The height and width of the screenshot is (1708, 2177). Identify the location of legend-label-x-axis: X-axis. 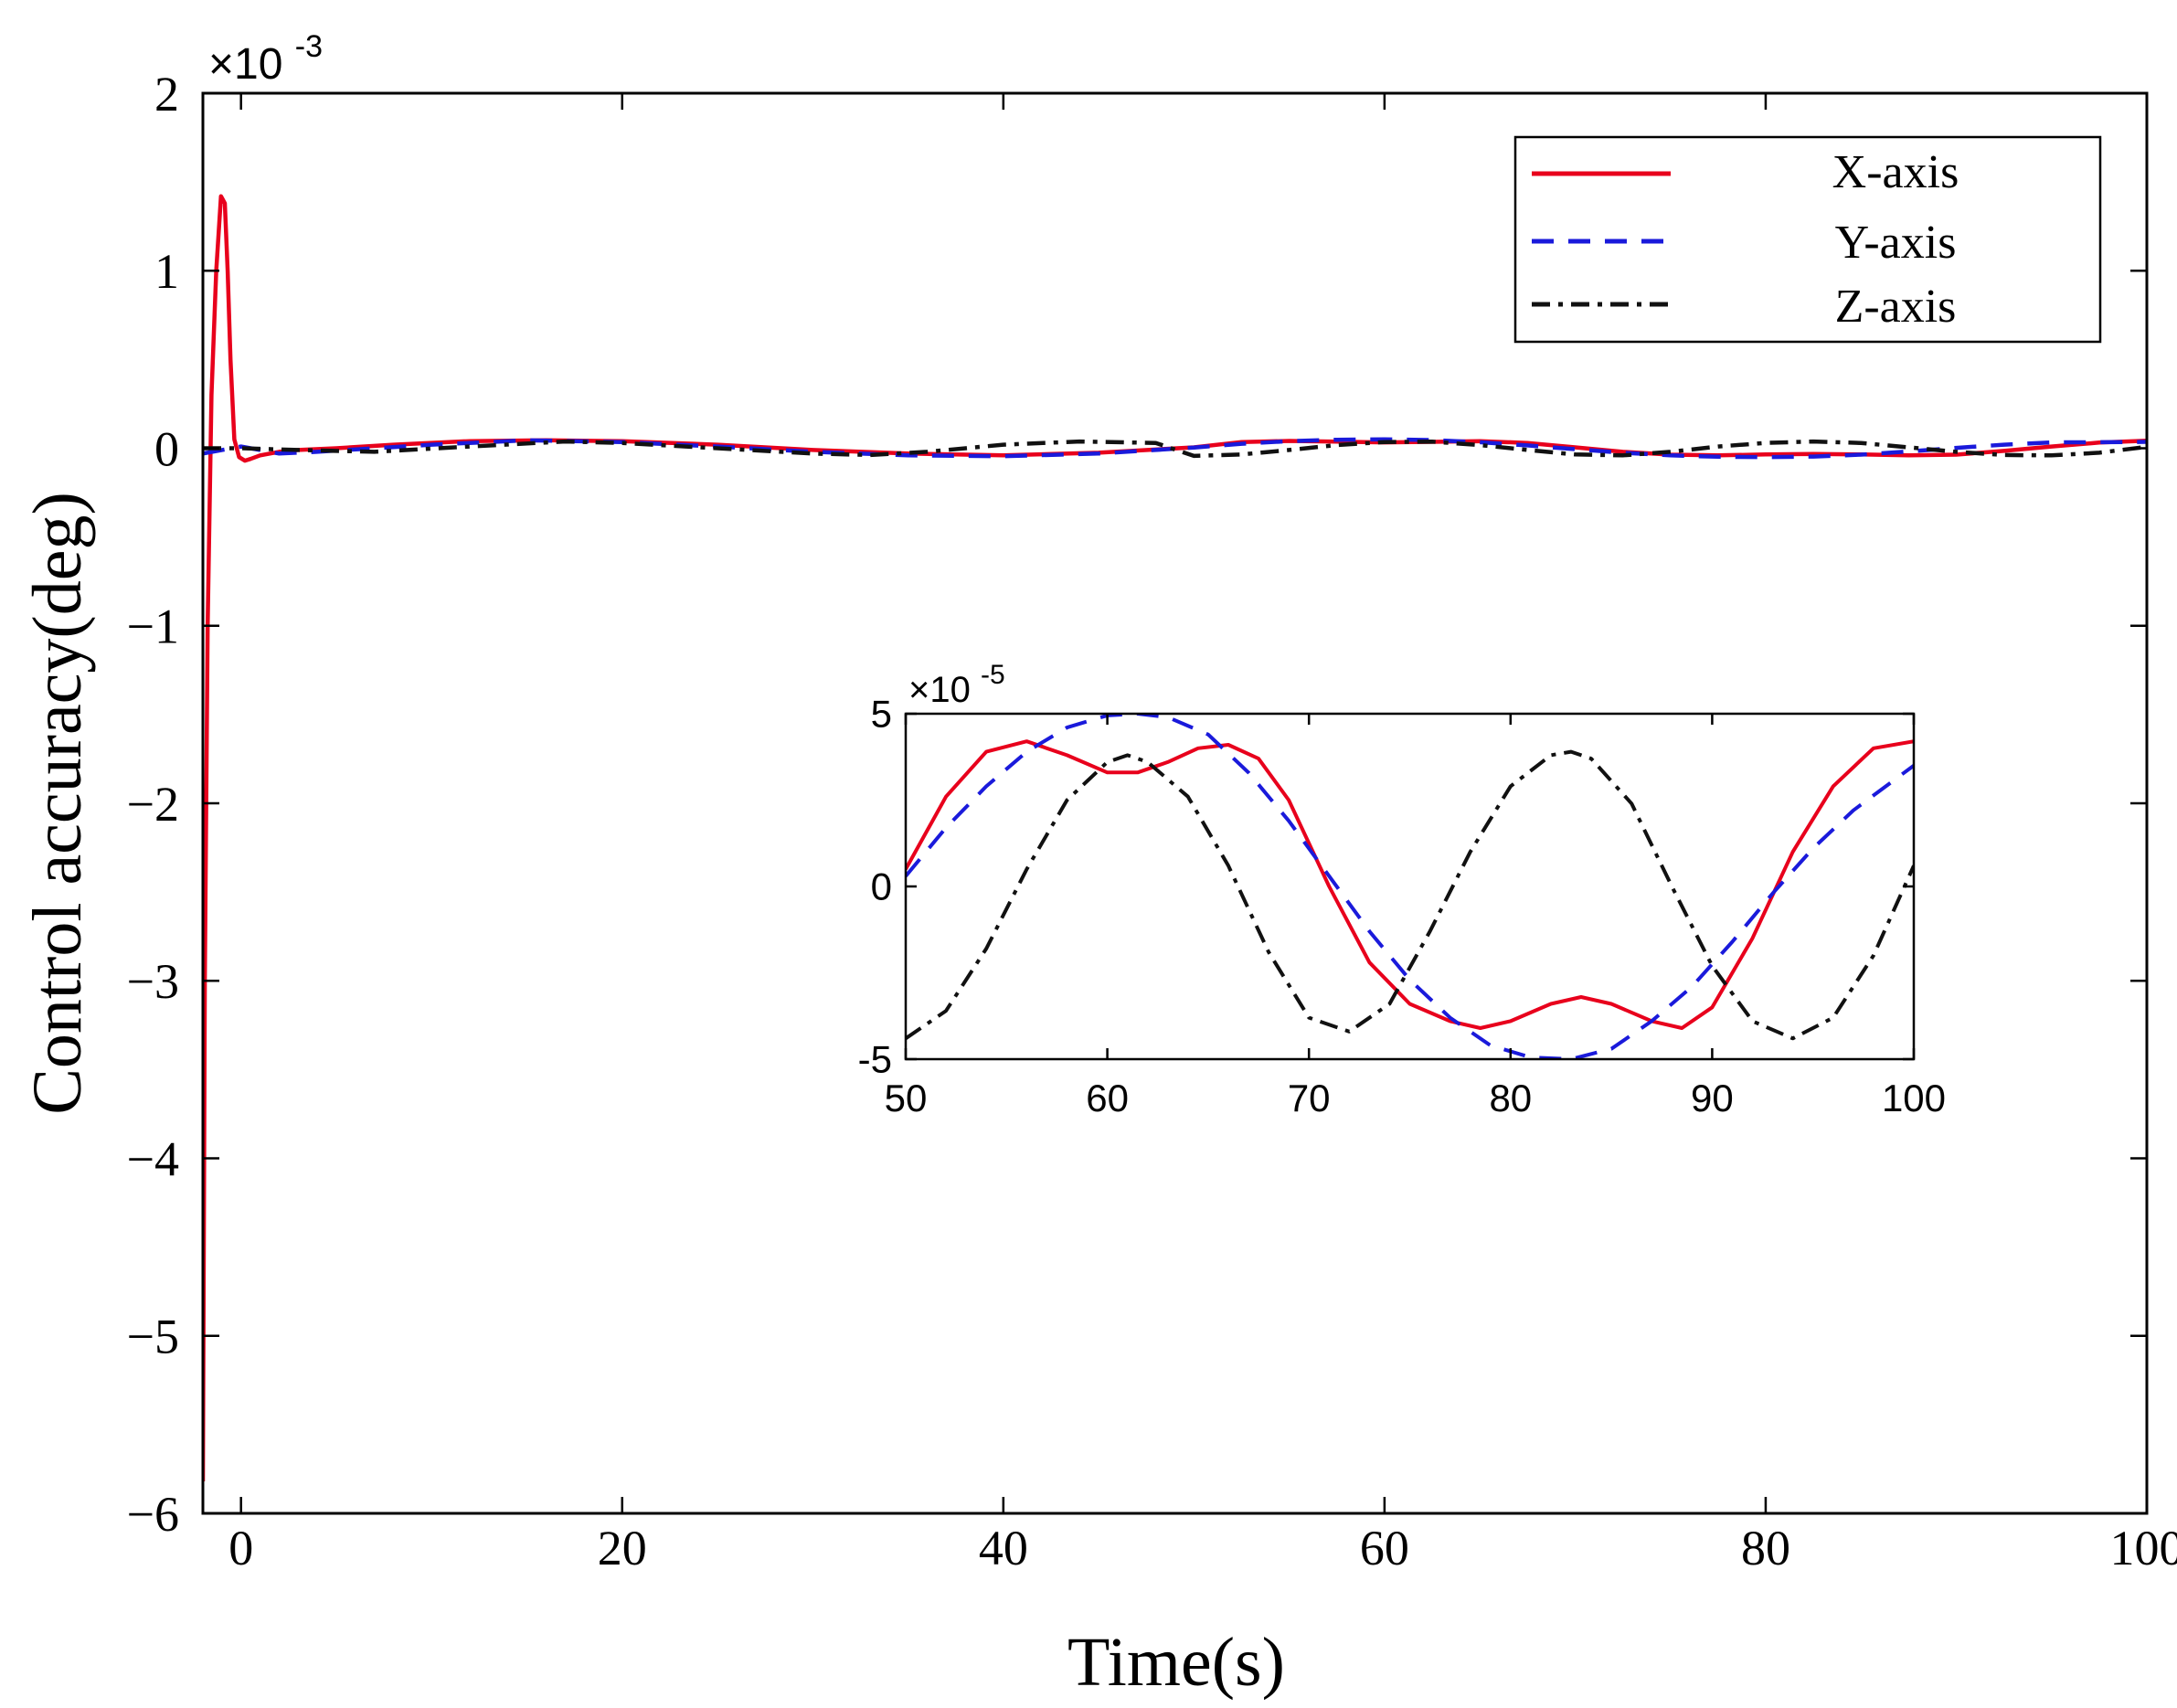
(1895, 172).